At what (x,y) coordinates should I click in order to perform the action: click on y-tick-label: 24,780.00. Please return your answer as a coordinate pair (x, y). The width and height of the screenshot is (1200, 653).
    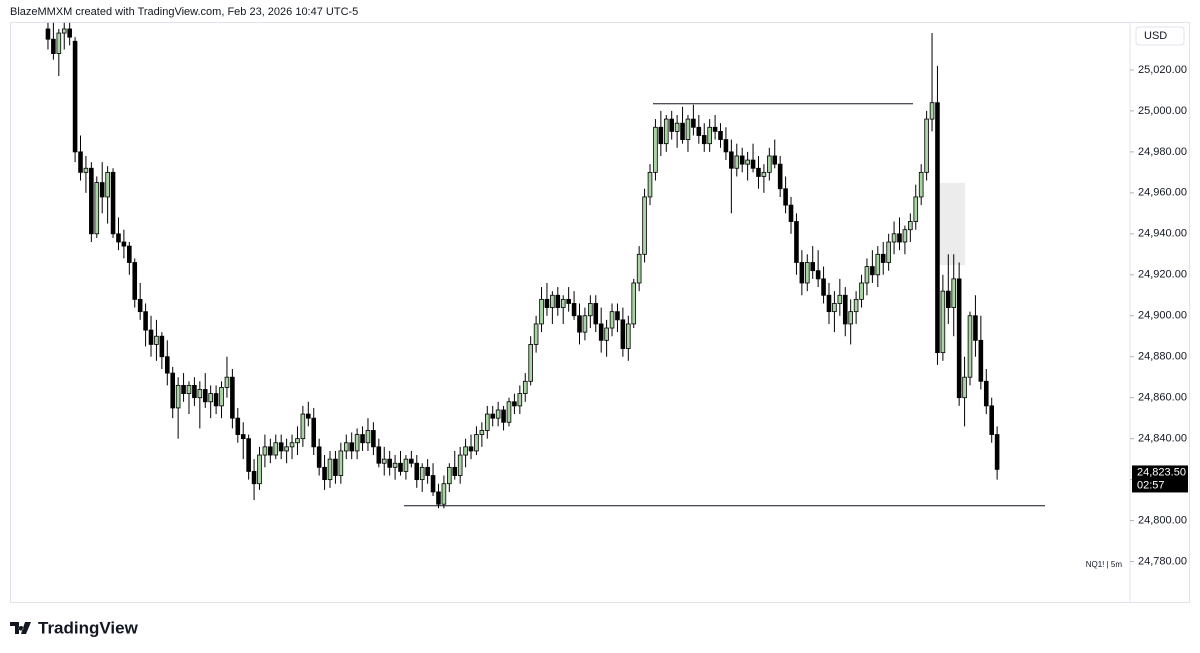
    Looking at the image, I should click on (1162, 561).